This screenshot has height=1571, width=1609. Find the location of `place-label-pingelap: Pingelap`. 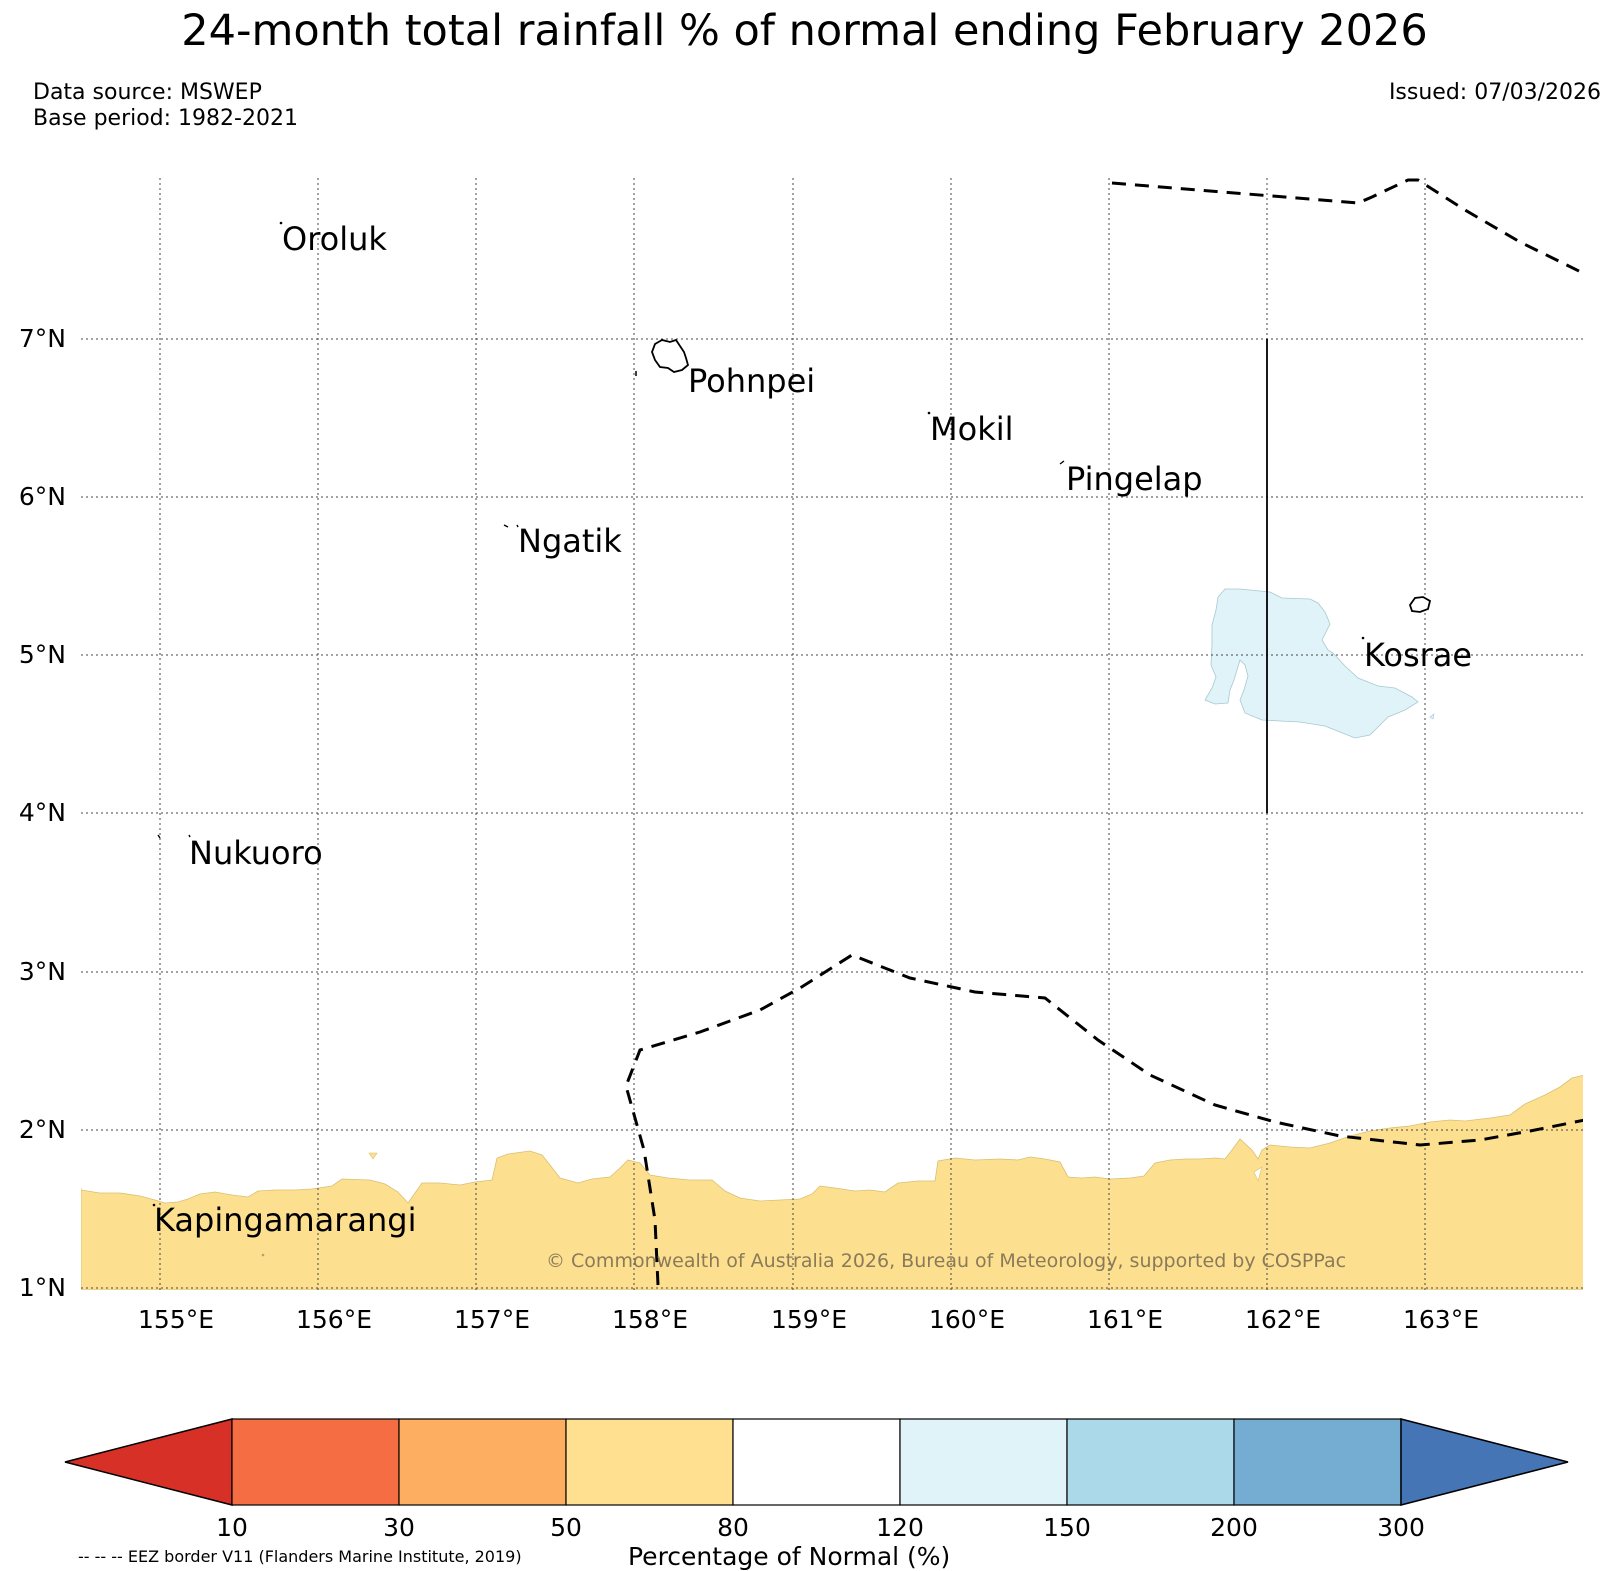

place-label-pingelap: Pingelap is located at coordinates (1134, 479).